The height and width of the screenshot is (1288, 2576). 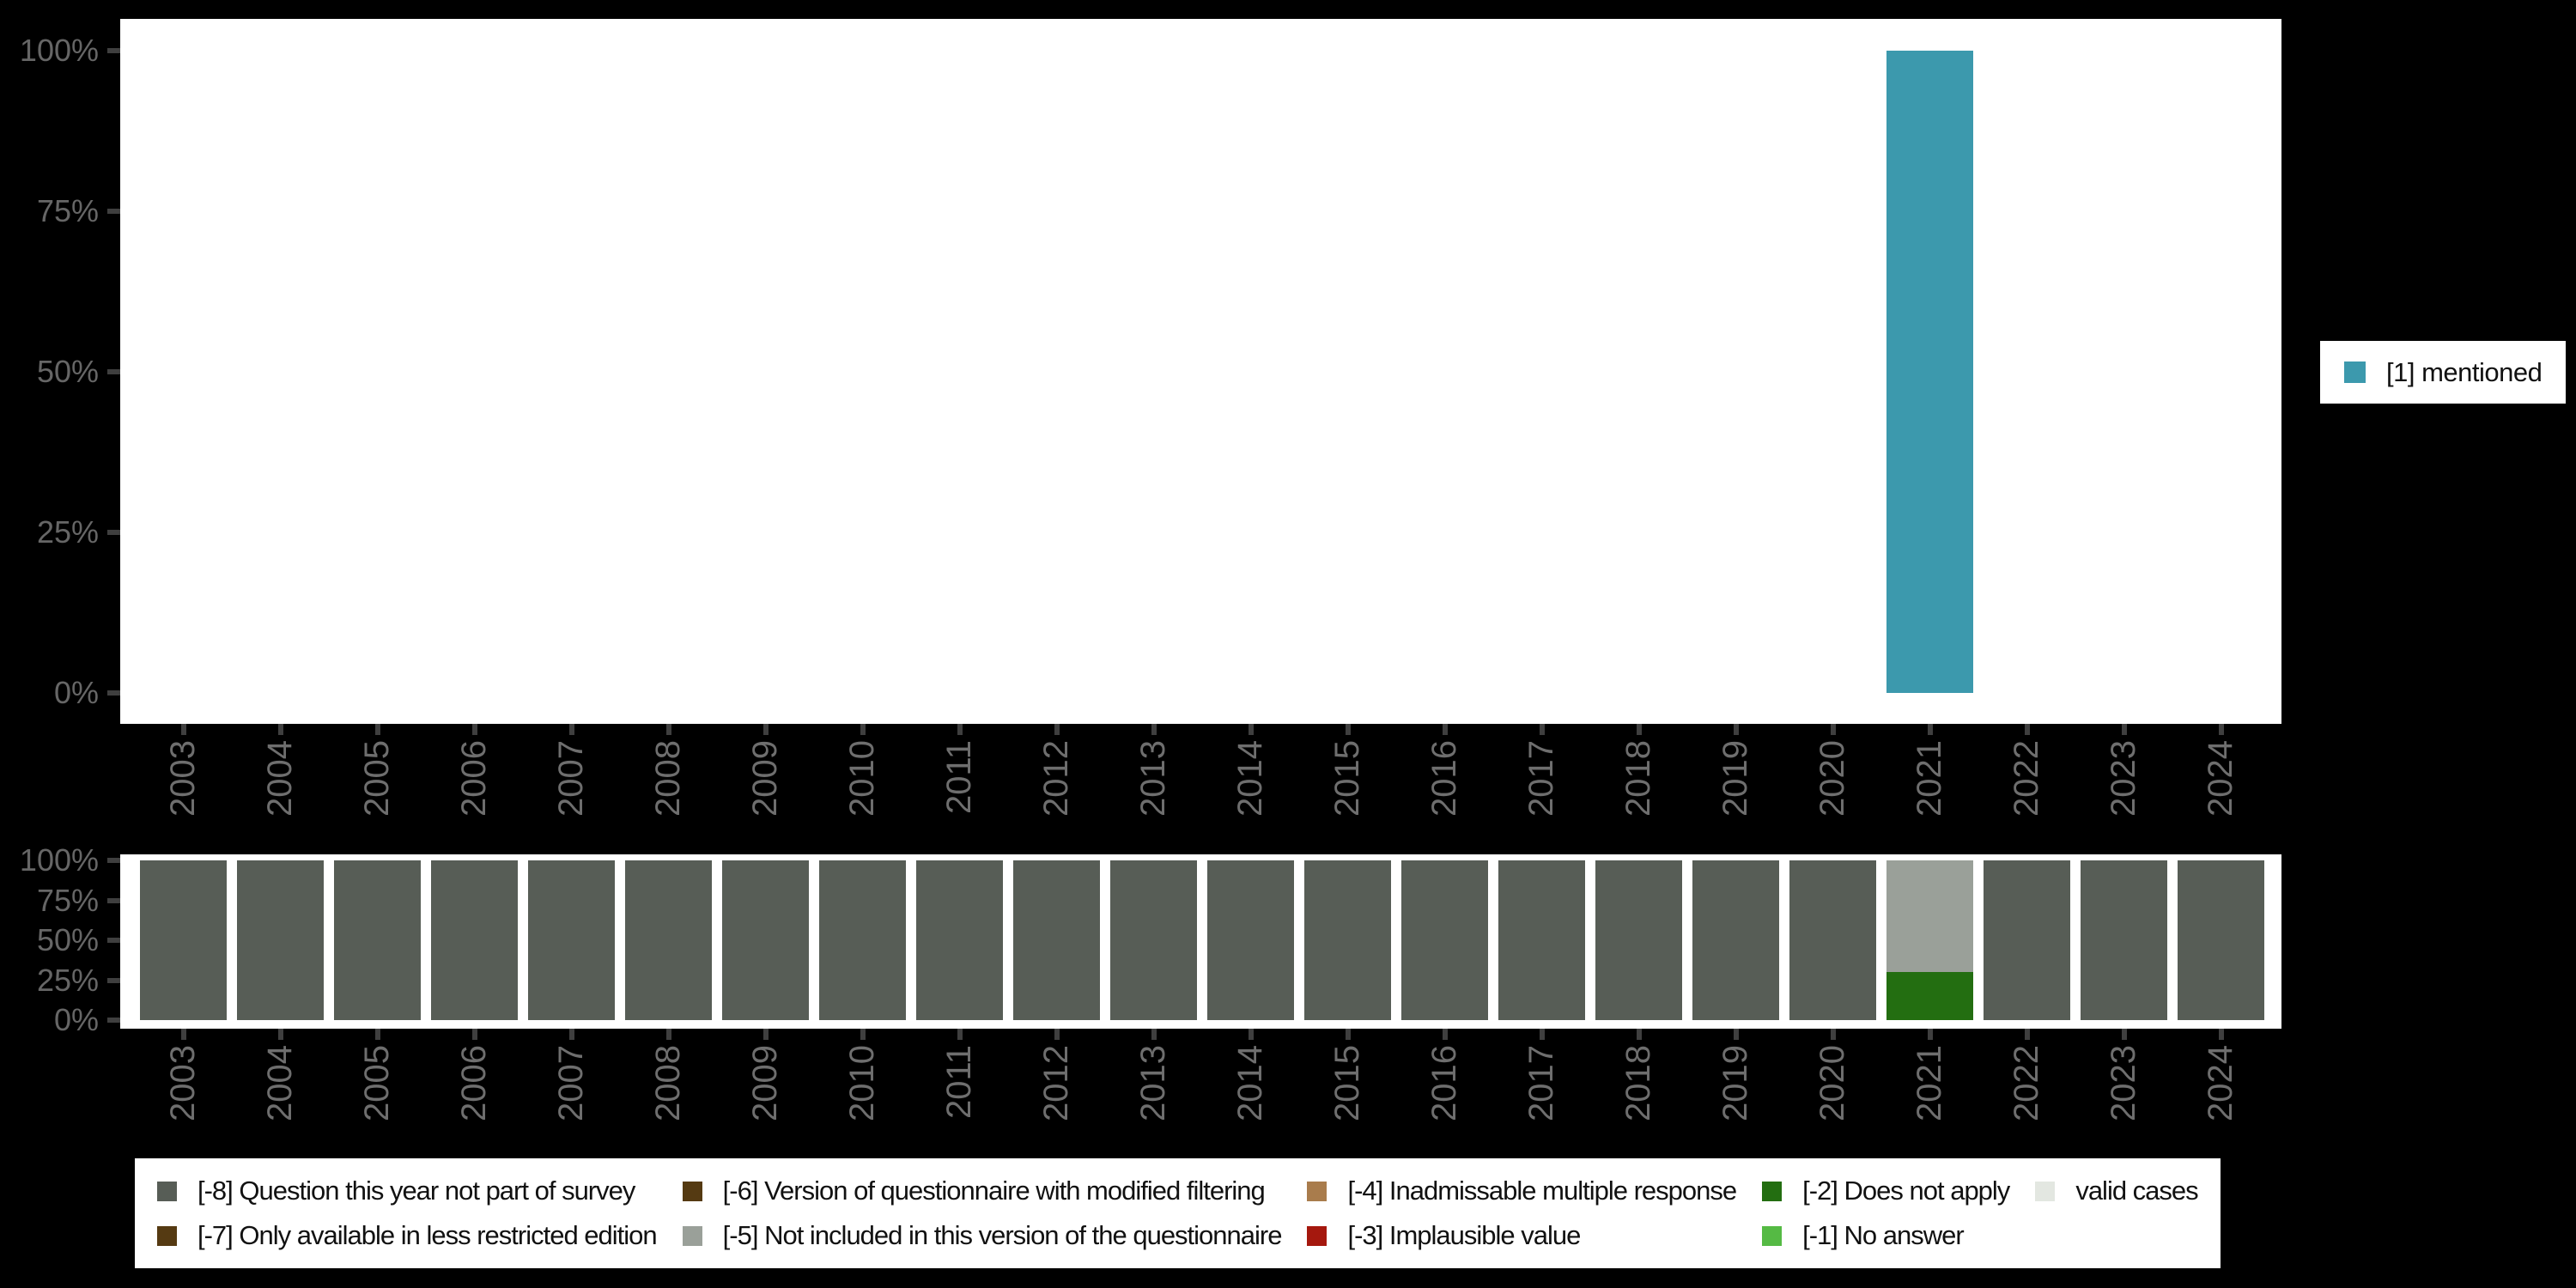 I want to click on year-label-text: 2021, so click(x=1930, y=779).